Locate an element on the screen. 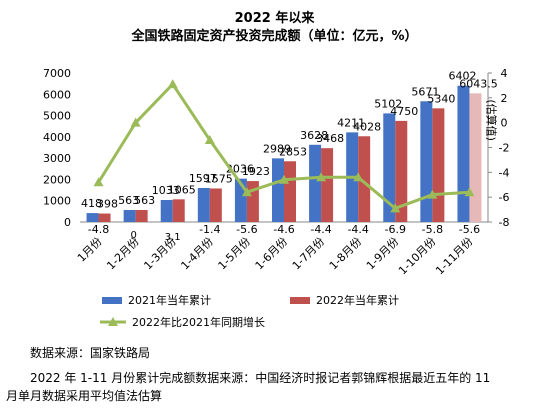  y-right-tick-label: -8 is located at coordinates (504, 222).